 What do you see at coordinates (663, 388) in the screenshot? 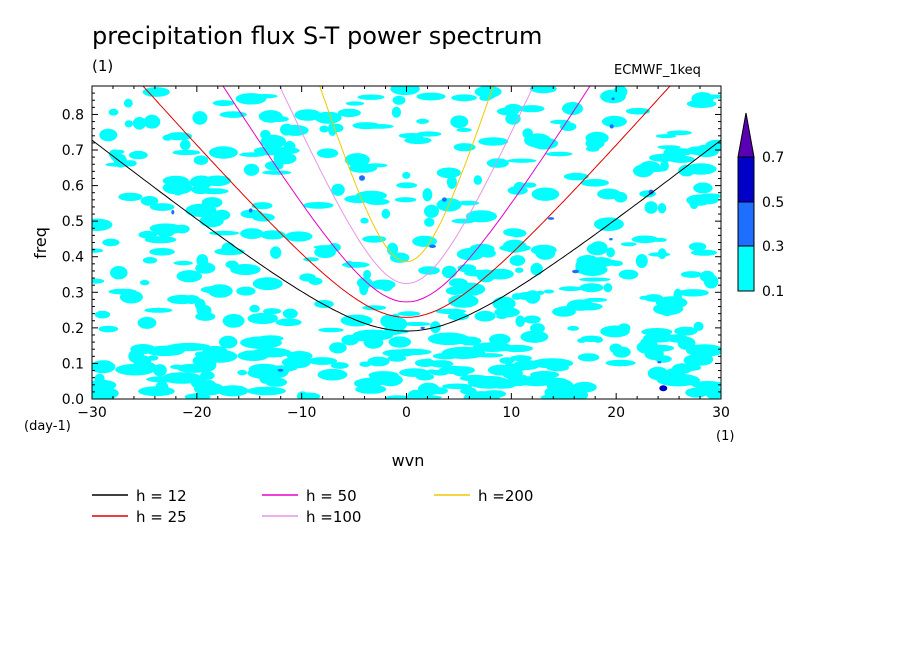
I see `power-cell-max` at bounding box center [663, 388].